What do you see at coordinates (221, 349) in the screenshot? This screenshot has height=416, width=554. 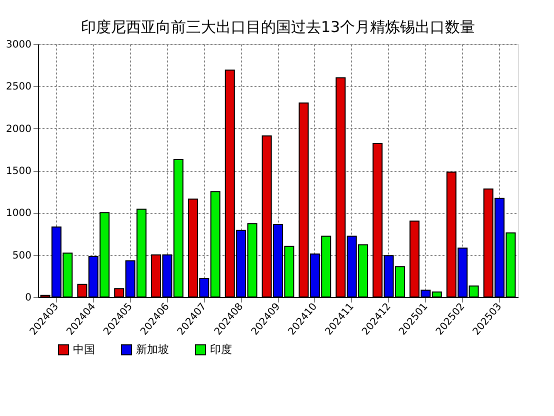 I see `legend-label: 印度` at bounding box center [221, 349].